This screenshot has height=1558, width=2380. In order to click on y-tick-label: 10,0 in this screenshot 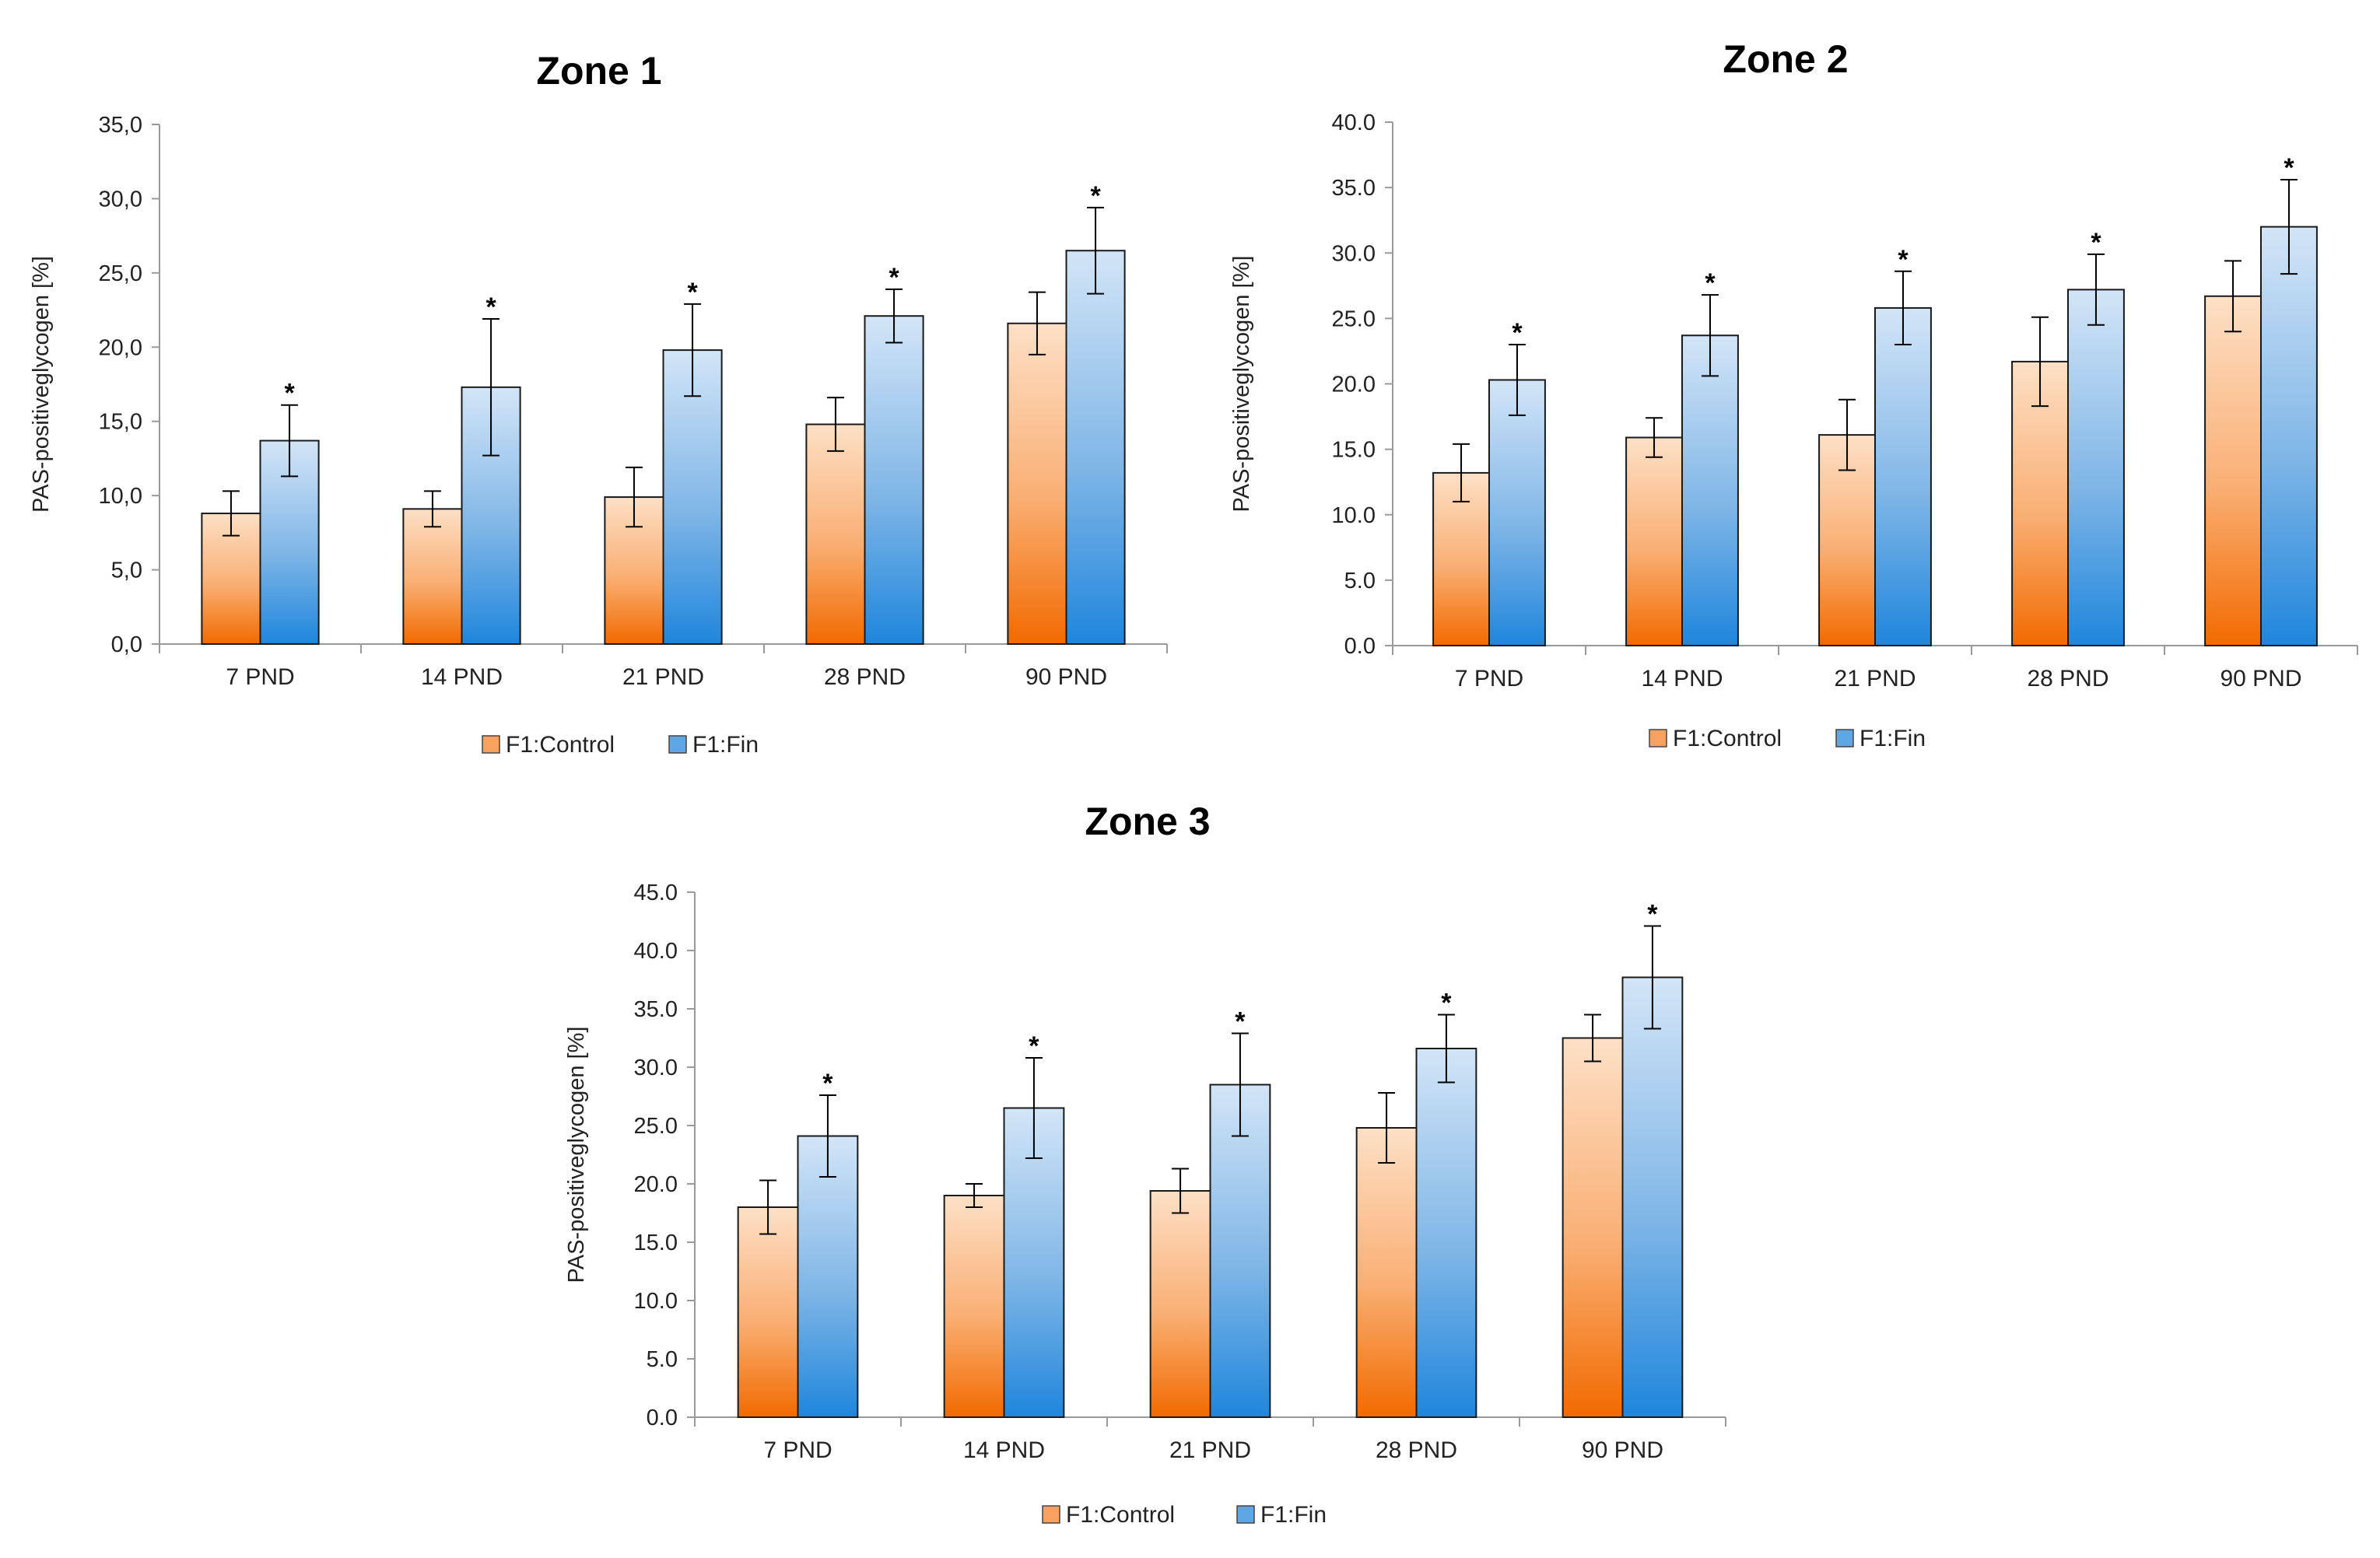, I will do `click(121, 496)`.